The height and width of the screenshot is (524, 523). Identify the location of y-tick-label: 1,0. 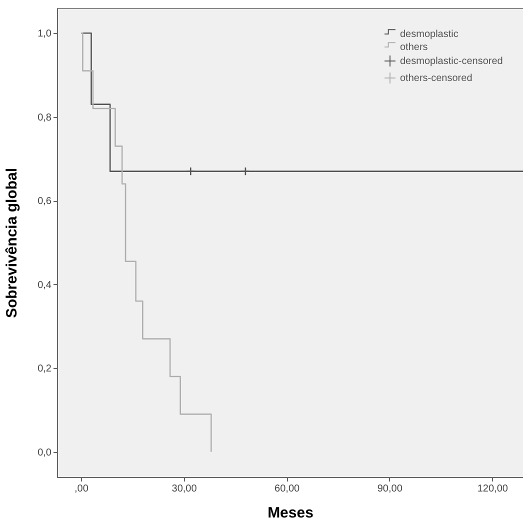
(45, 34).